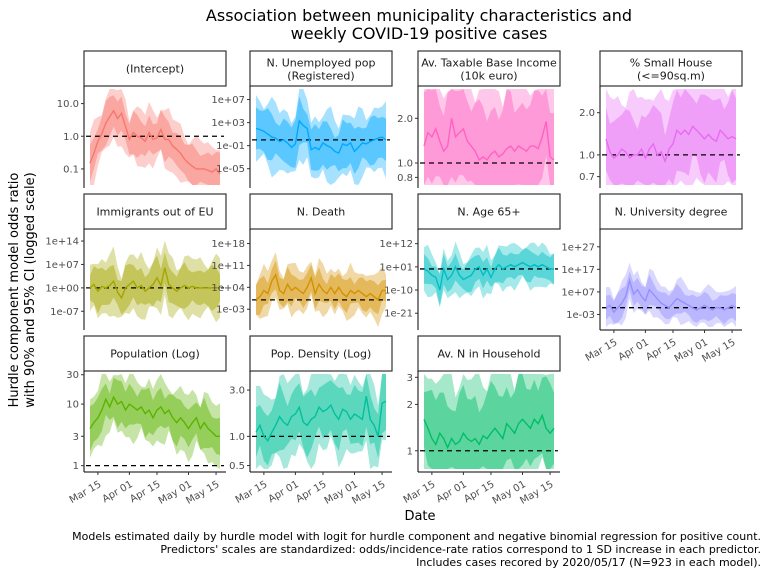 This screenshot has width=768, height=576. What do you see at coordinates (68, 104) in the screenshot?
I see `y-tick-label: 10.0` at bounding box center [68, 104].